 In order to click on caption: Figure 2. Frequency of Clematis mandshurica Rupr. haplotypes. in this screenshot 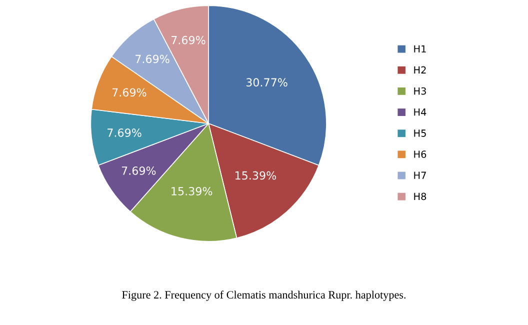, I will do `click(264, 295)`.